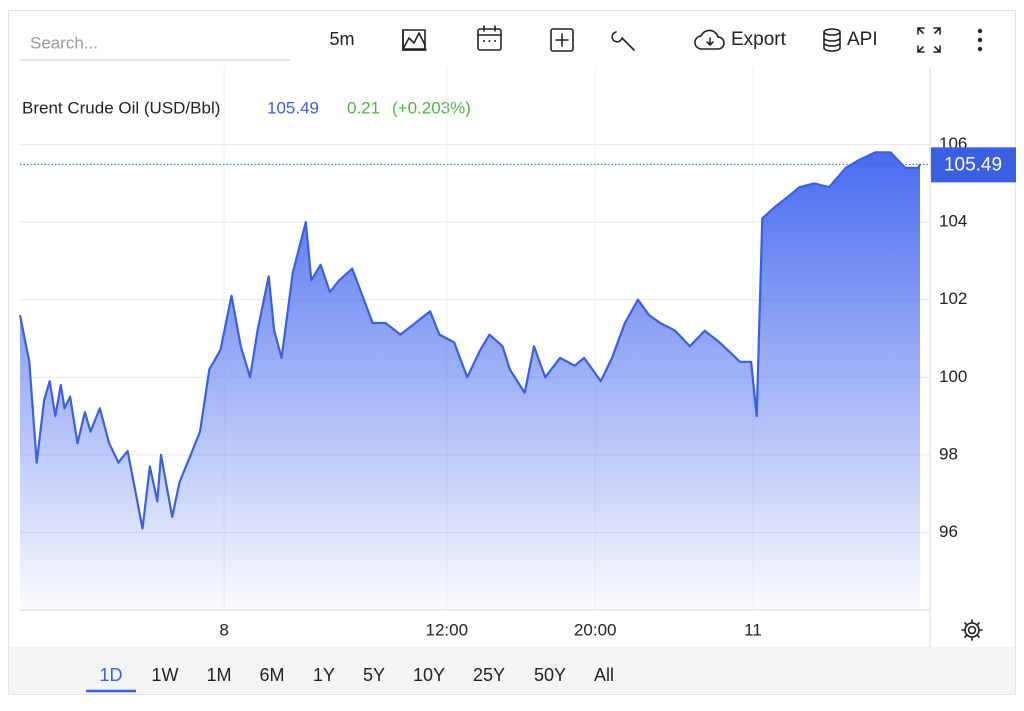 The image size is (1024, 711). What do you see at coordinates (429, 675) in the screenshot?
I see `range-button: 10Y` at bounding box center [429, 675].